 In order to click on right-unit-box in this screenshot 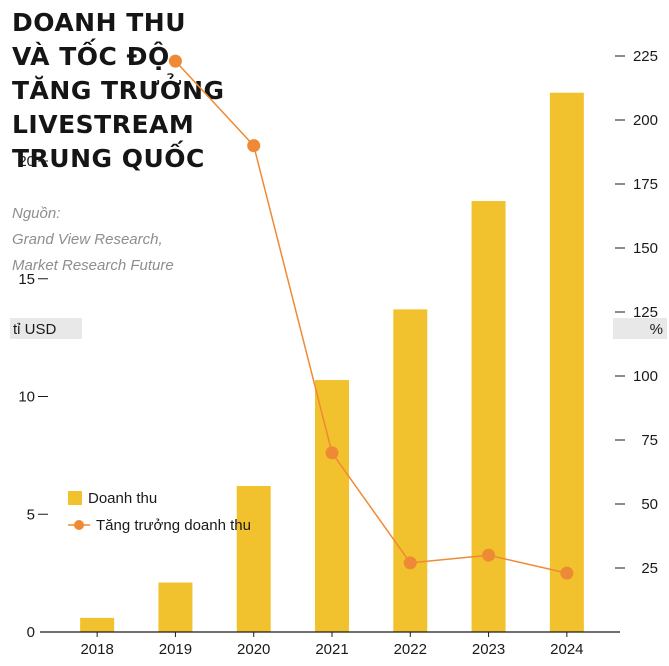, I will do `click(640, 328)`.